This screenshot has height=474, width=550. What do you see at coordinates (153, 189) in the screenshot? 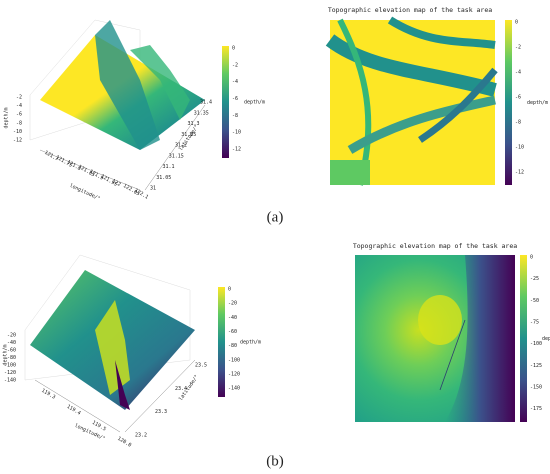
I see `y-tick-label: 31` at bounding box center [153, 189].